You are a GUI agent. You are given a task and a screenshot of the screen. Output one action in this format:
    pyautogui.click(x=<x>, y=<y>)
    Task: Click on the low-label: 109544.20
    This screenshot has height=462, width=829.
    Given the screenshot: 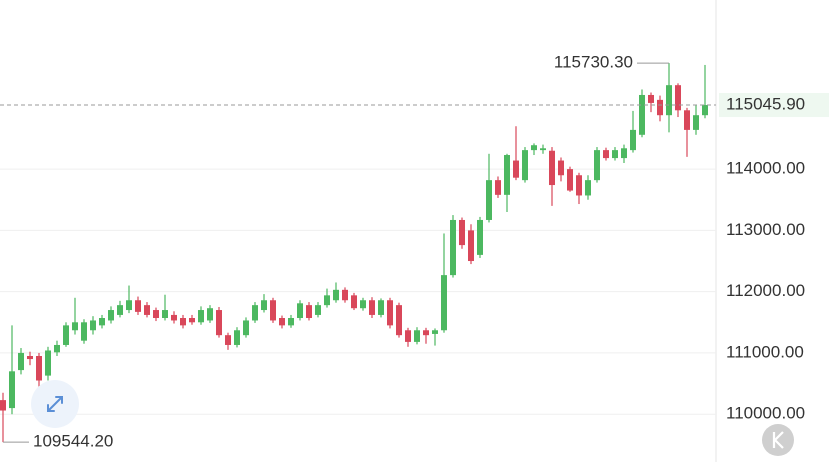 What is the action you would take?
    pyautogui.click(x=73, y=441)
    